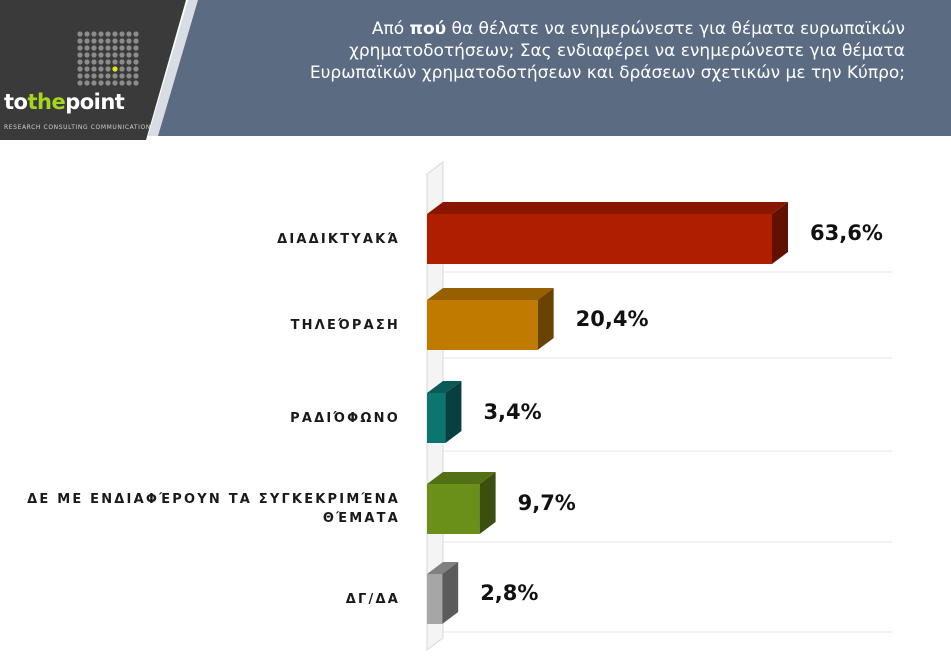  What do you see at coordinates (77, 127) in the screenshot?
I see `logo-tagline: RESEARCH CONSULTING COMMUNICATION` at bounding box center [77, 127].